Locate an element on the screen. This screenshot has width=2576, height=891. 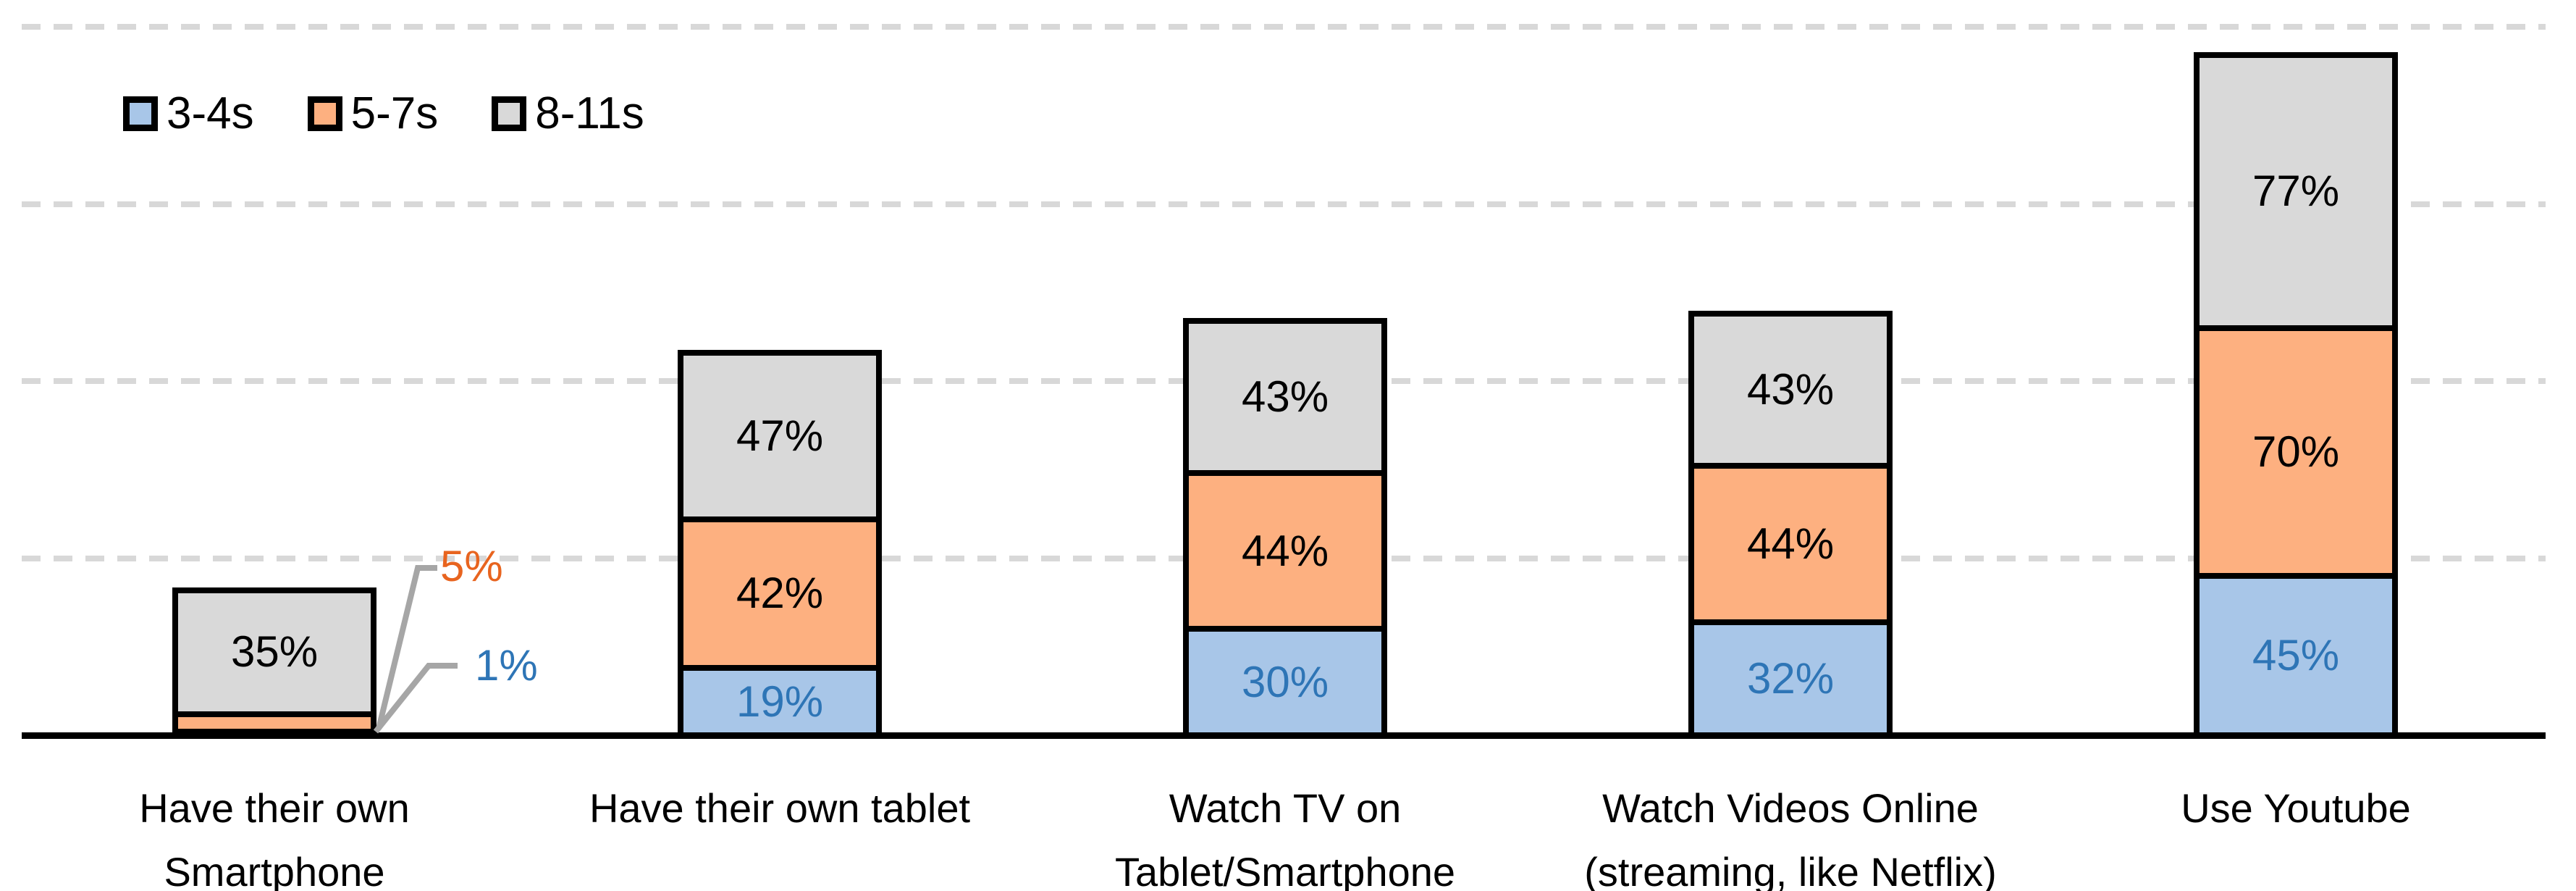
legend: 3-4s 5-7s 8-11s is located at coordinates (383, 113).